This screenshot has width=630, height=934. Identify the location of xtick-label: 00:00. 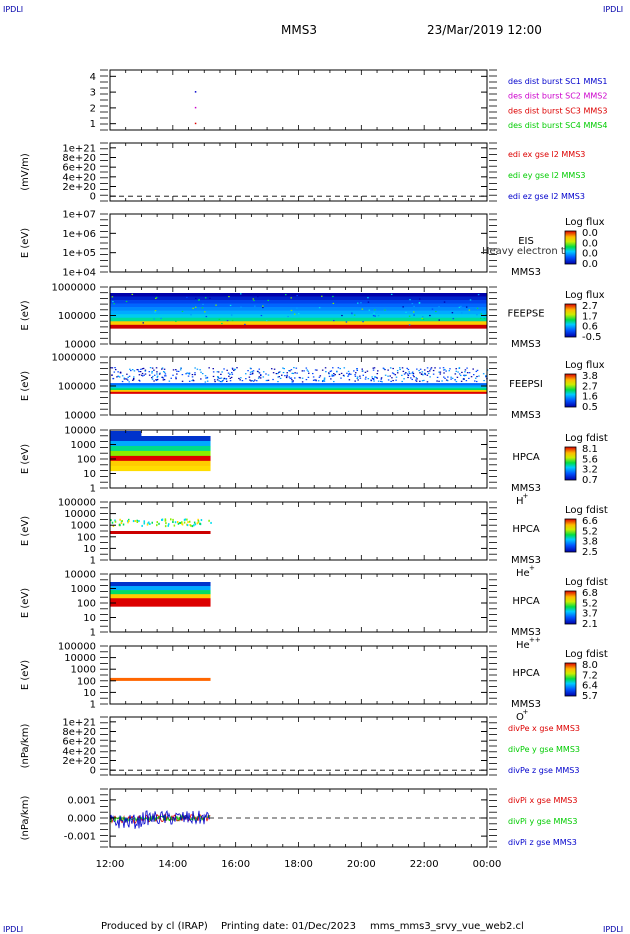
(487, 864).